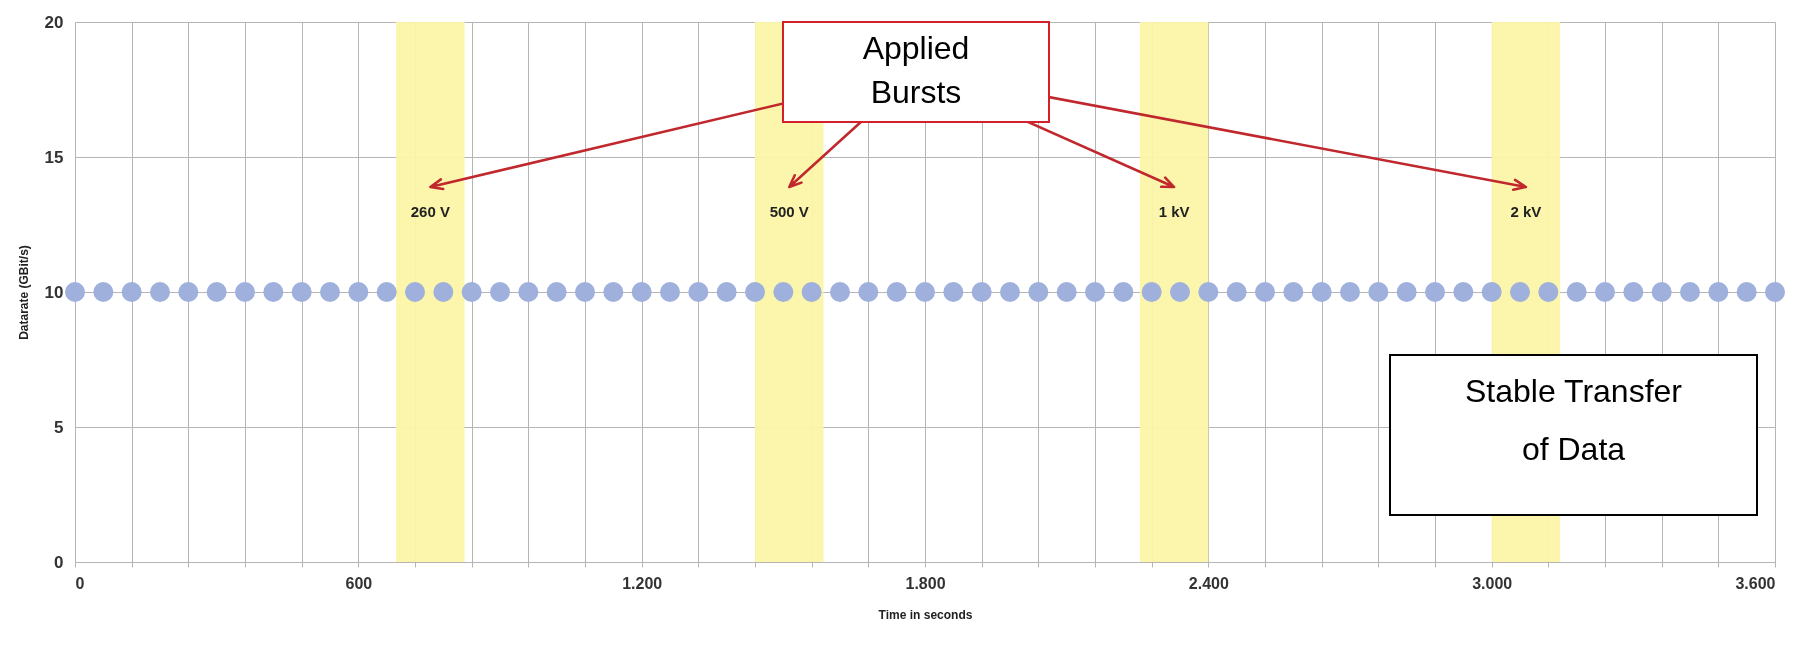 This screenshot has height=658, width=1818. I want to click on y-axis-title: Datarate (GBit/s), so click(23, 292).